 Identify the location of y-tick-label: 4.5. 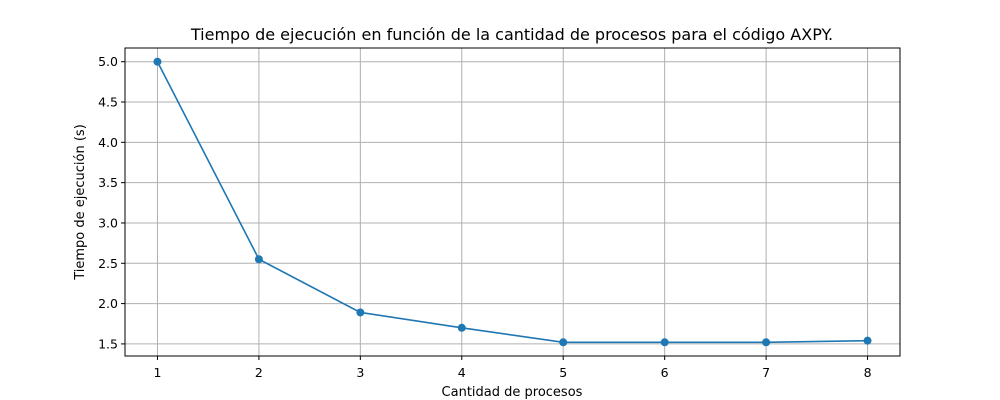
(108, 102).